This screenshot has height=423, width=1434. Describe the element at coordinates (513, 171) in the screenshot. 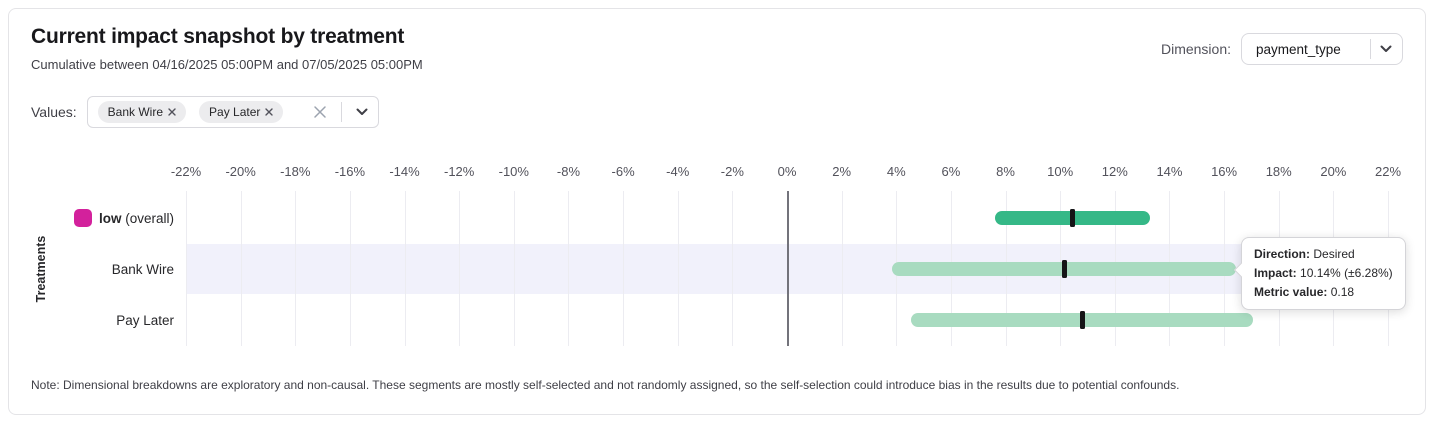

I see `x-axis-tick-label: -10%` at that location.